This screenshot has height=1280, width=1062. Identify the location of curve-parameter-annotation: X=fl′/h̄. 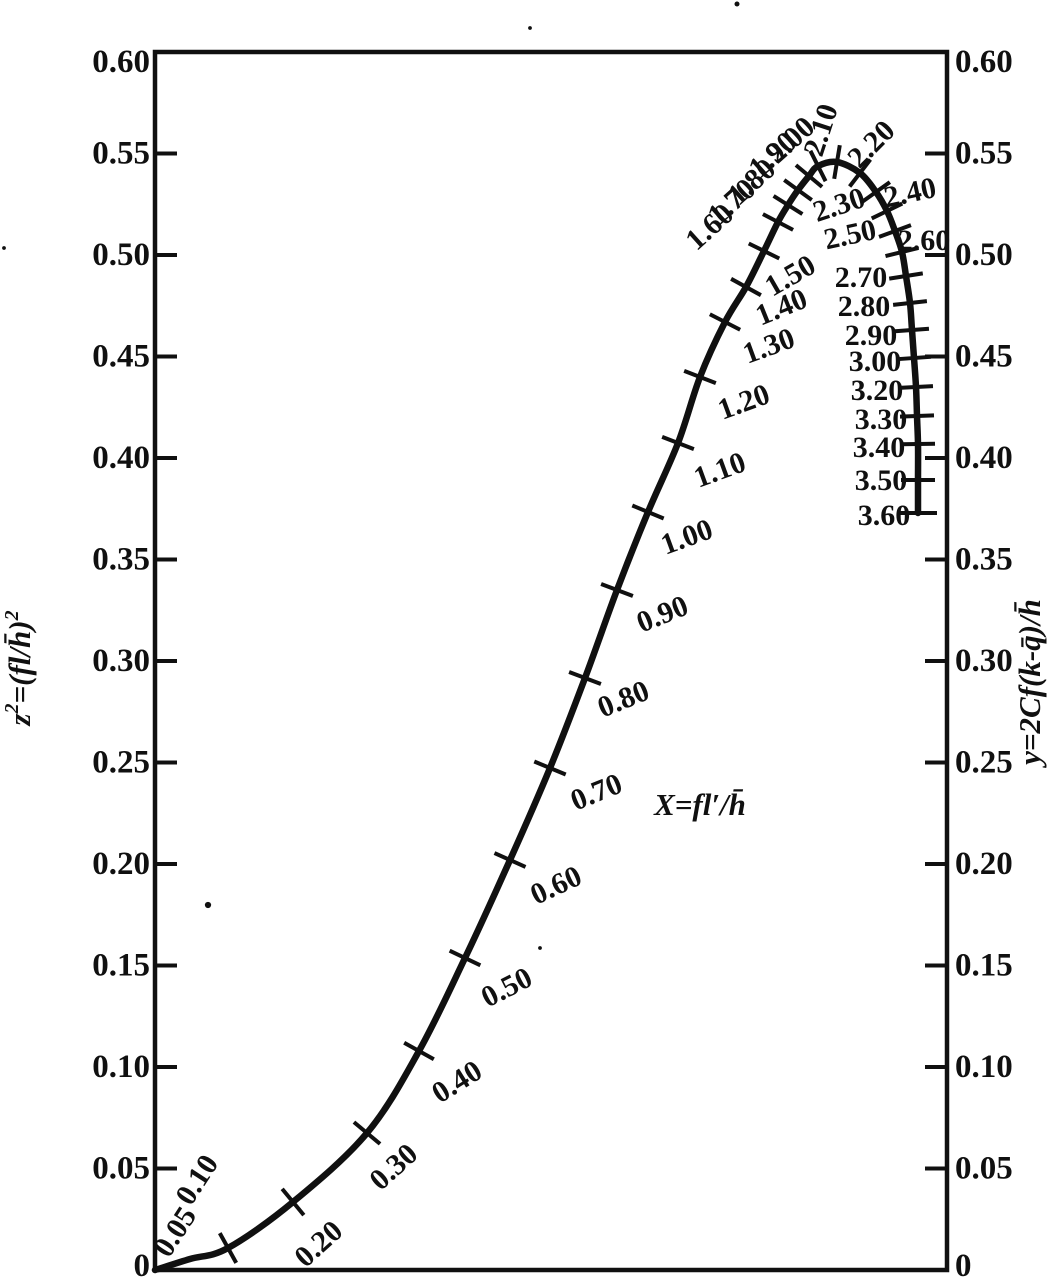
(699, 804).